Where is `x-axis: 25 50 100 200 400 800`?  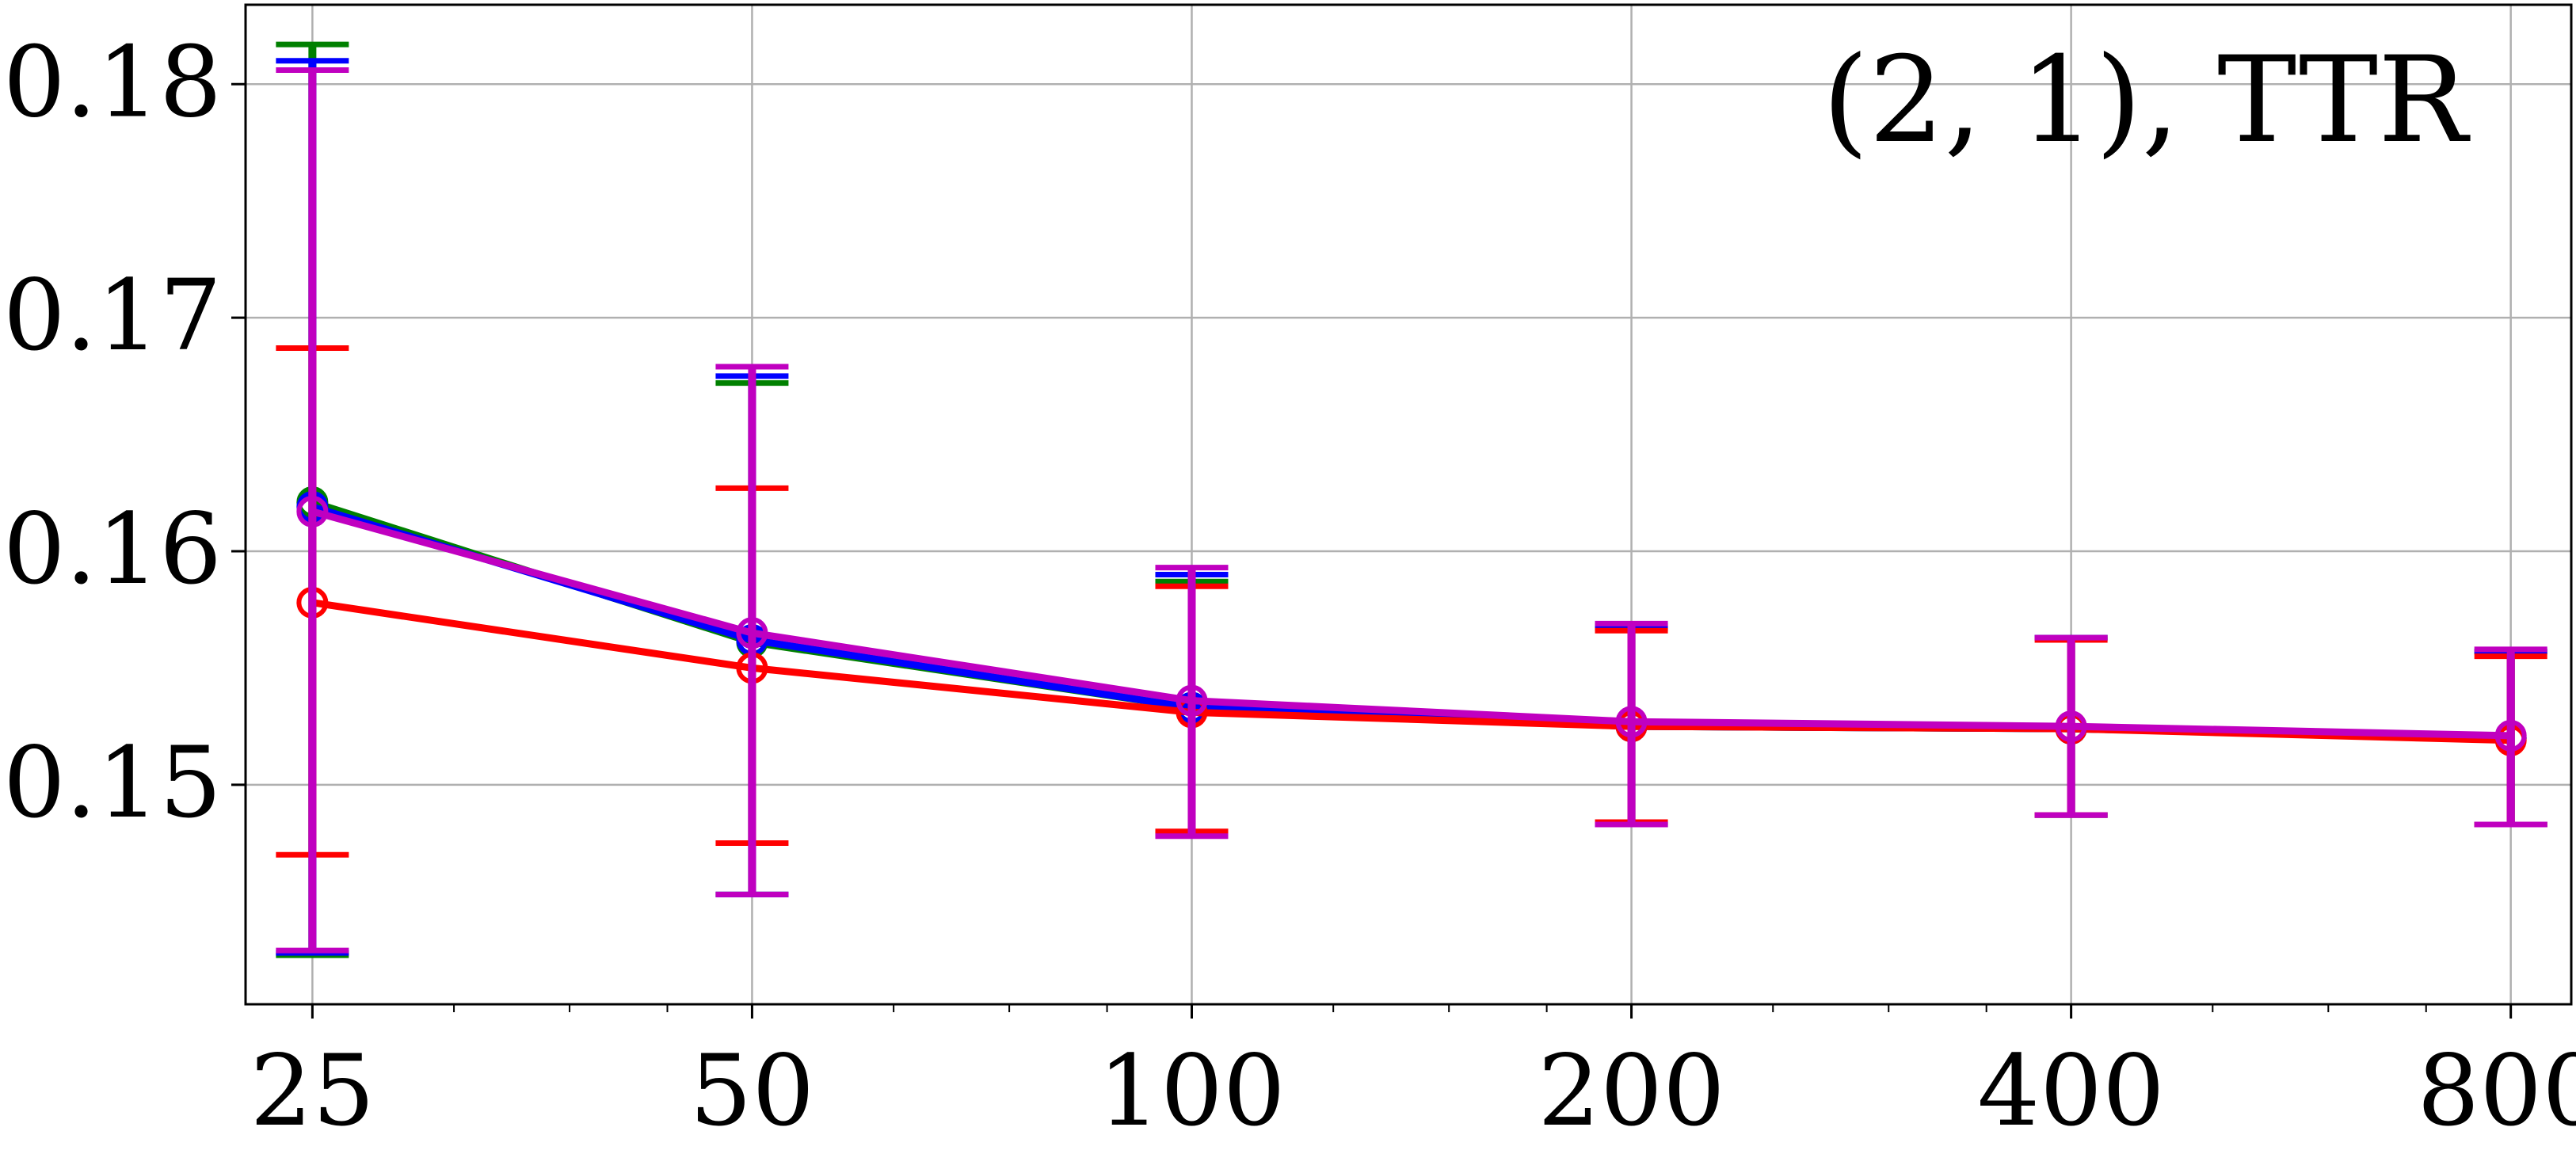
x-axis: 25 50 100 200 400 800 is located at coordinates (1413, 1076).